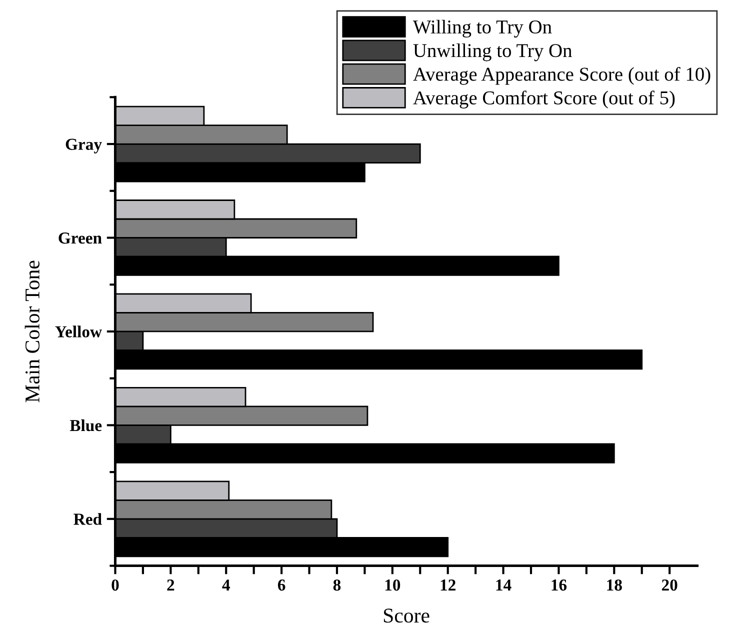  I want to click on x-tick-label: 16, so click(559, 585).